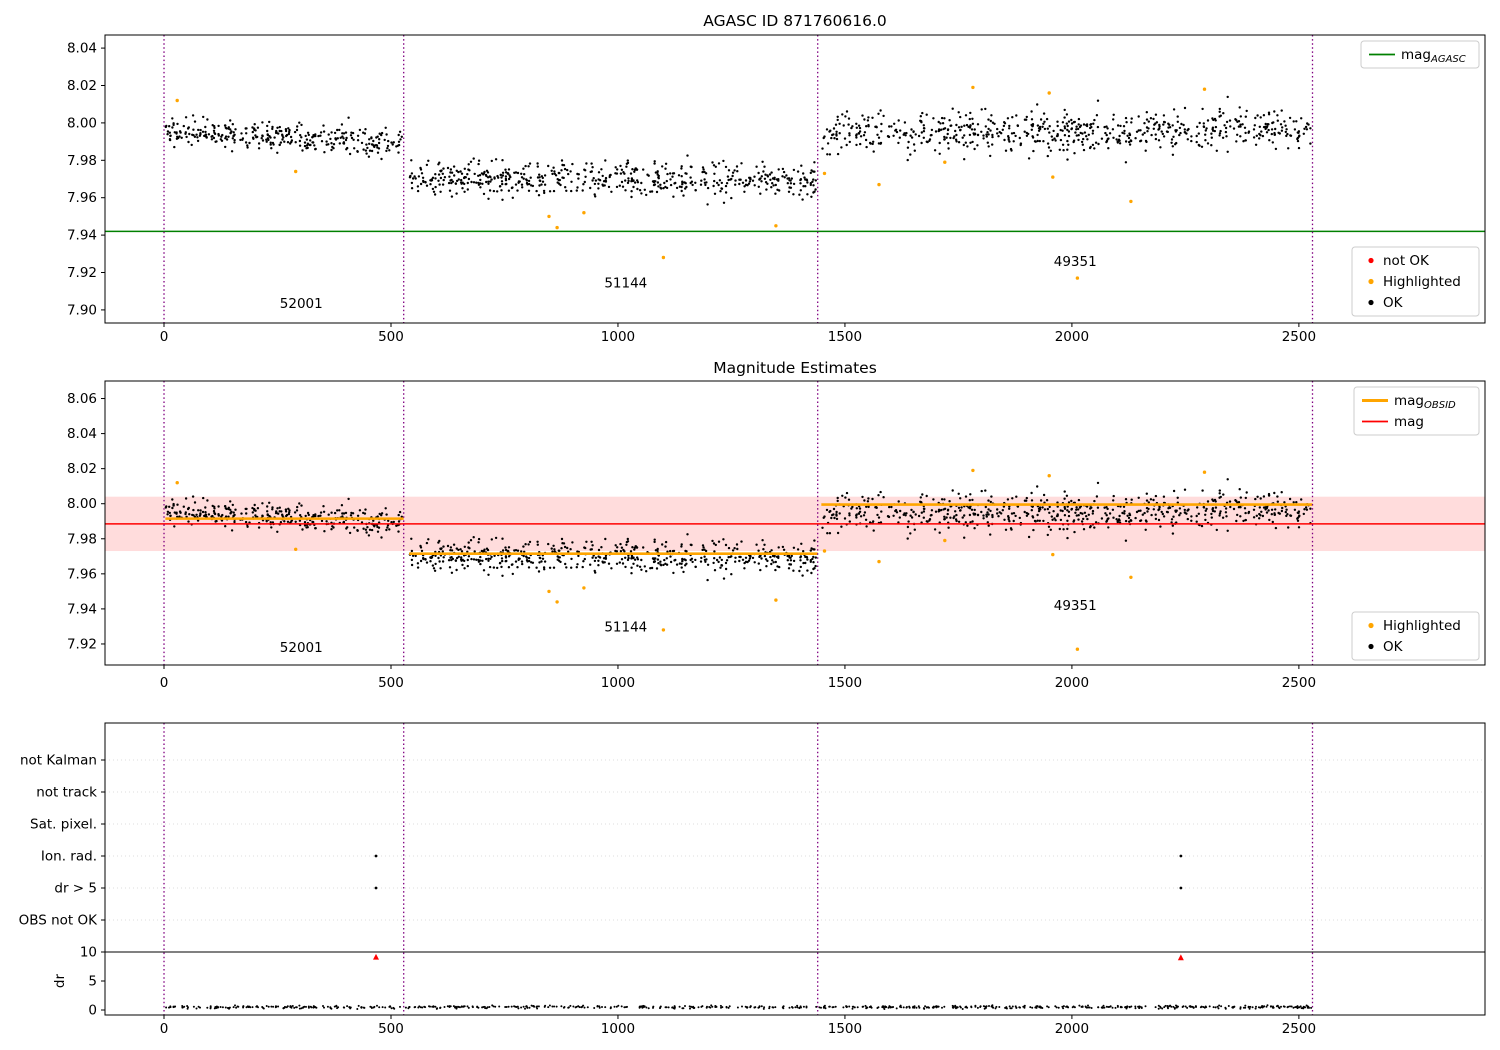 This screenshot has width=1500, height=1050. What do you see at coordinates (738, 150) in the screenshot?
I see `ok-points` at bounding box center [738, 150].